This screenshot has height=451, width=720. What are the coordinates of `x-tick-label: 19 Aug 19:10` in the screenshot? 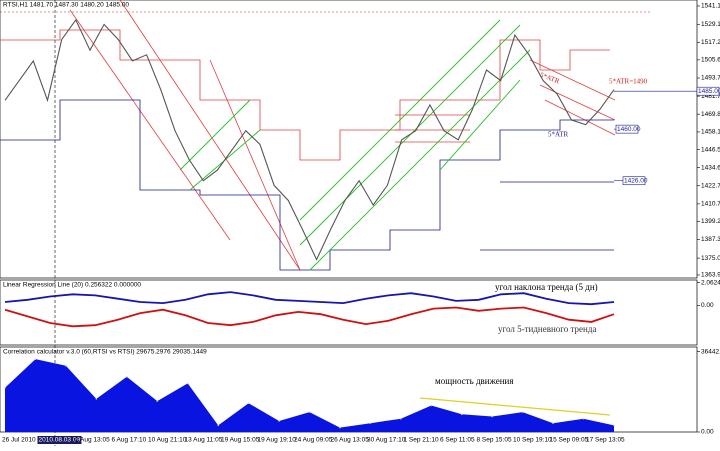 It's located at (277, 440).